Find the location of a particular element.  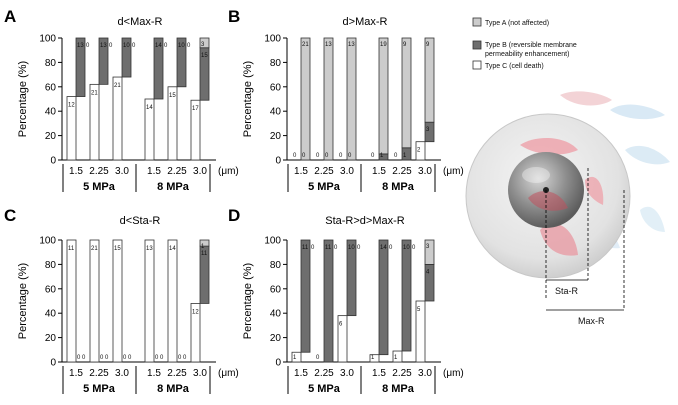

y-axis-label-d: Percentage (%) is located at coordinates (248, 301).